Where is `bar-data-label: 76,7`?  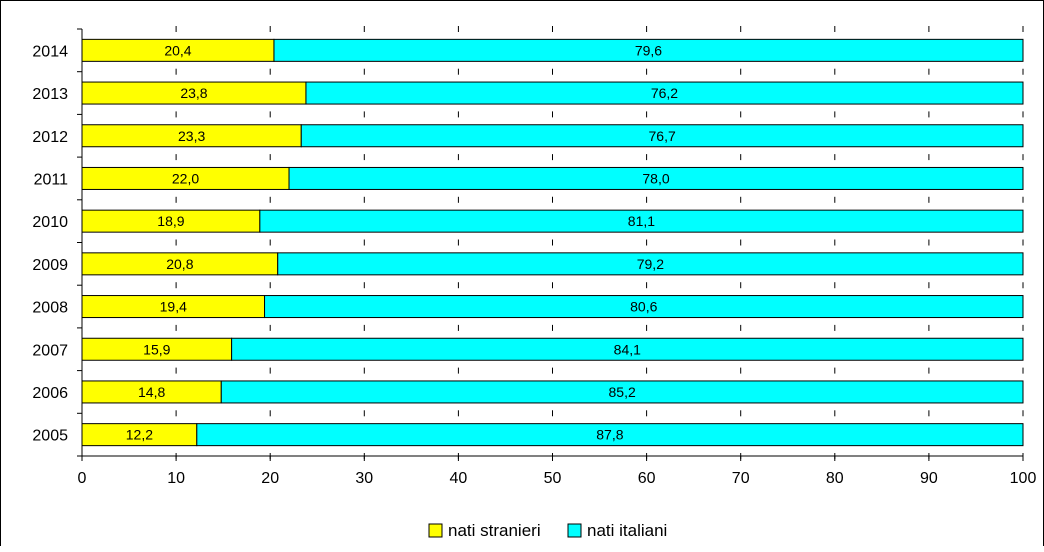
bar-data-label: 76,7 is located at coordinates (662, 136).